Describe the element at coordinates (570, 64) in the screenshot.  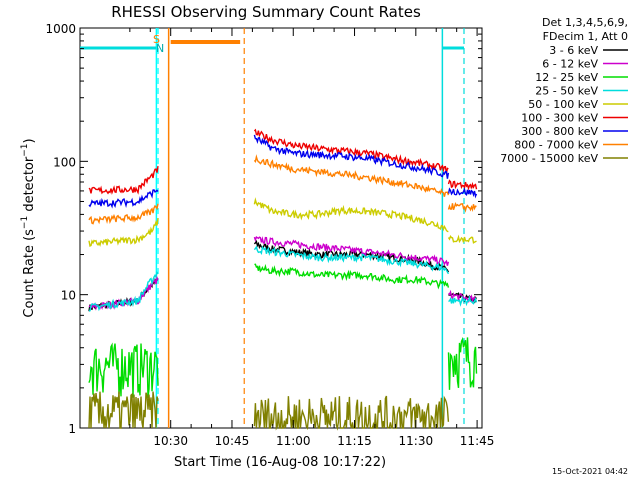
I see `legend-label: 6 - 12 keV` at that location.